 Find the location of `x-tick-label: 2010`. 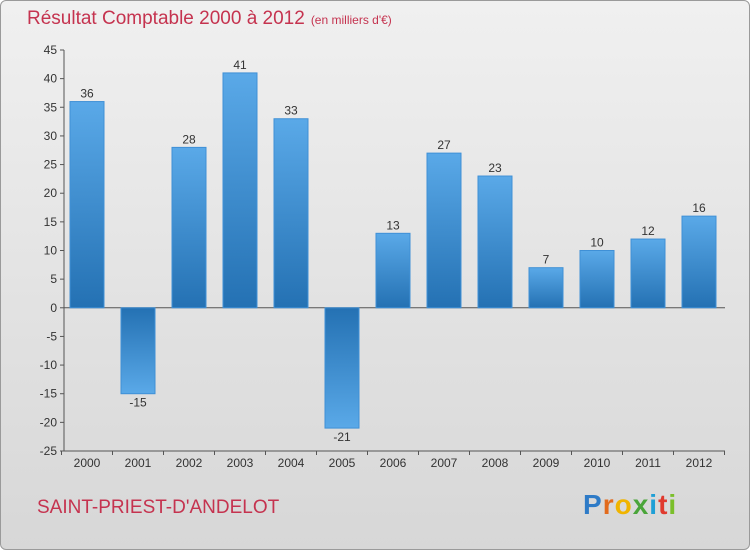

x-tick-label: 2010 is located at coordinates (597, 463).